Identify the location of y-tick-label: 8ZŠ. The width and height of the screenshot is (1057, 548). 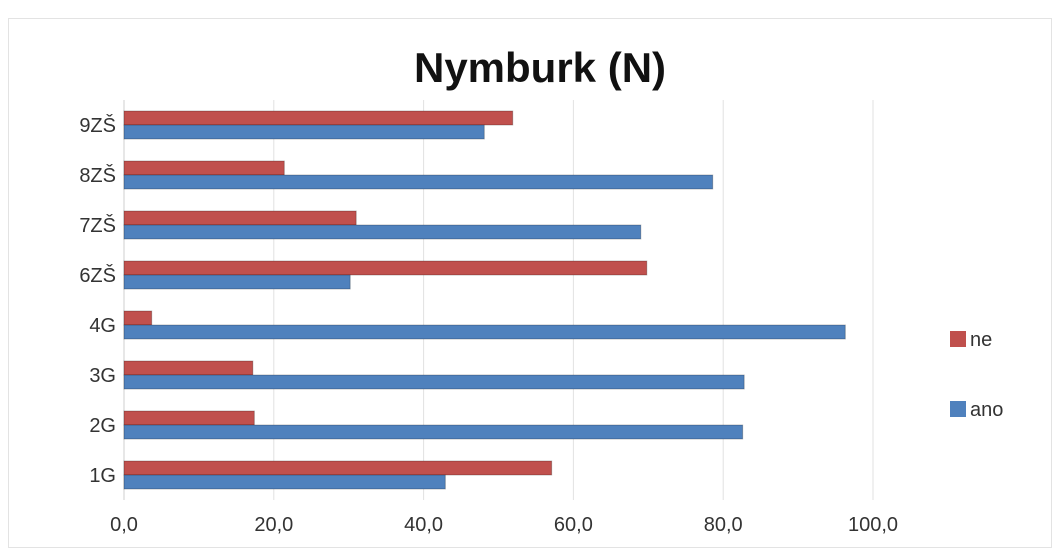
(97, 175).